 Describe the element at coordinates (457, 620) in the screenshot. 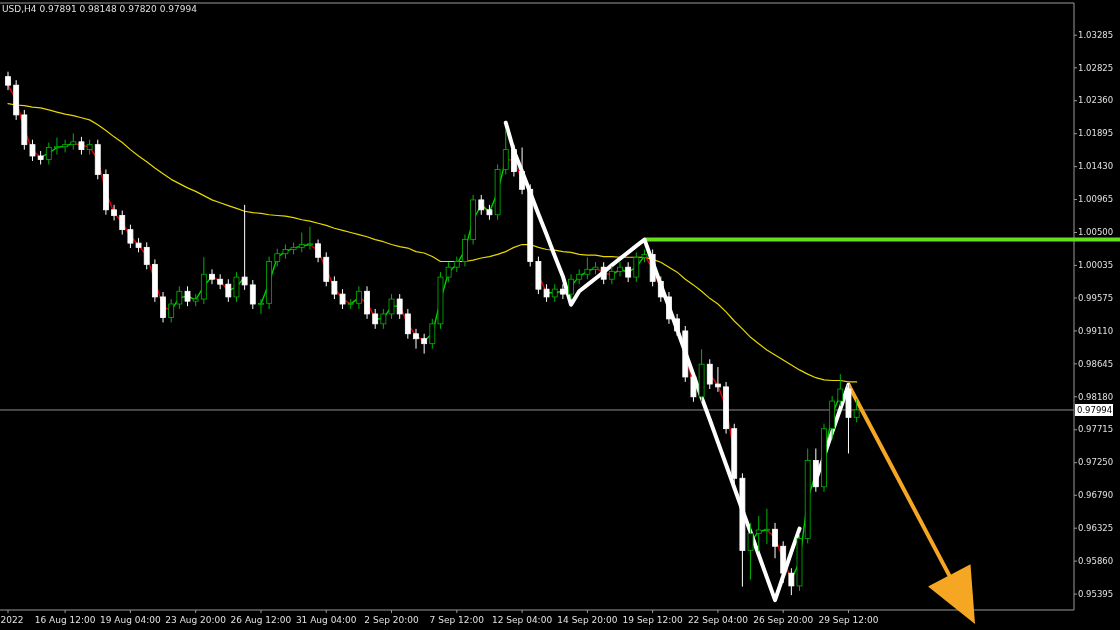

I see `x-tick-label: 7 Sep 12:00` at that location.